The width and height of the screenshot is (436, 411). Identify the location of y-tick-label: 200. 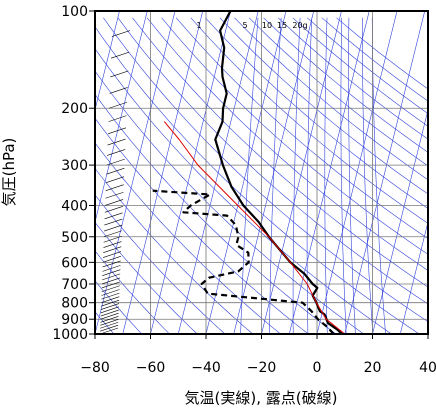
(74, 109).